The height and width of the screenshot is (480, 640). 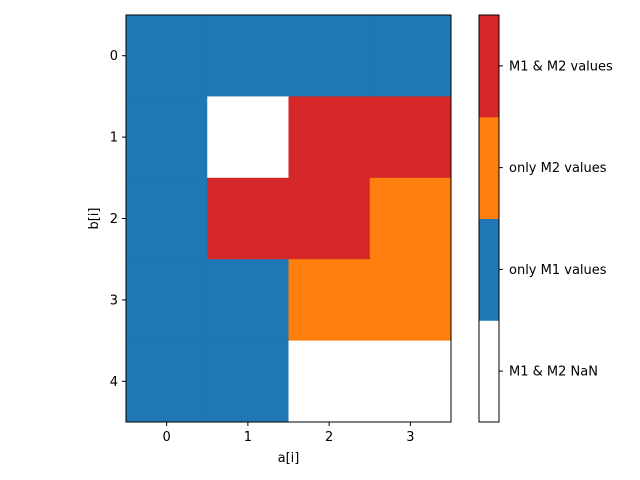 What do you see at coordinates (114, 219) in the screenshot?
I see `y-tick-label: 2` at bounding box center [114, 219].